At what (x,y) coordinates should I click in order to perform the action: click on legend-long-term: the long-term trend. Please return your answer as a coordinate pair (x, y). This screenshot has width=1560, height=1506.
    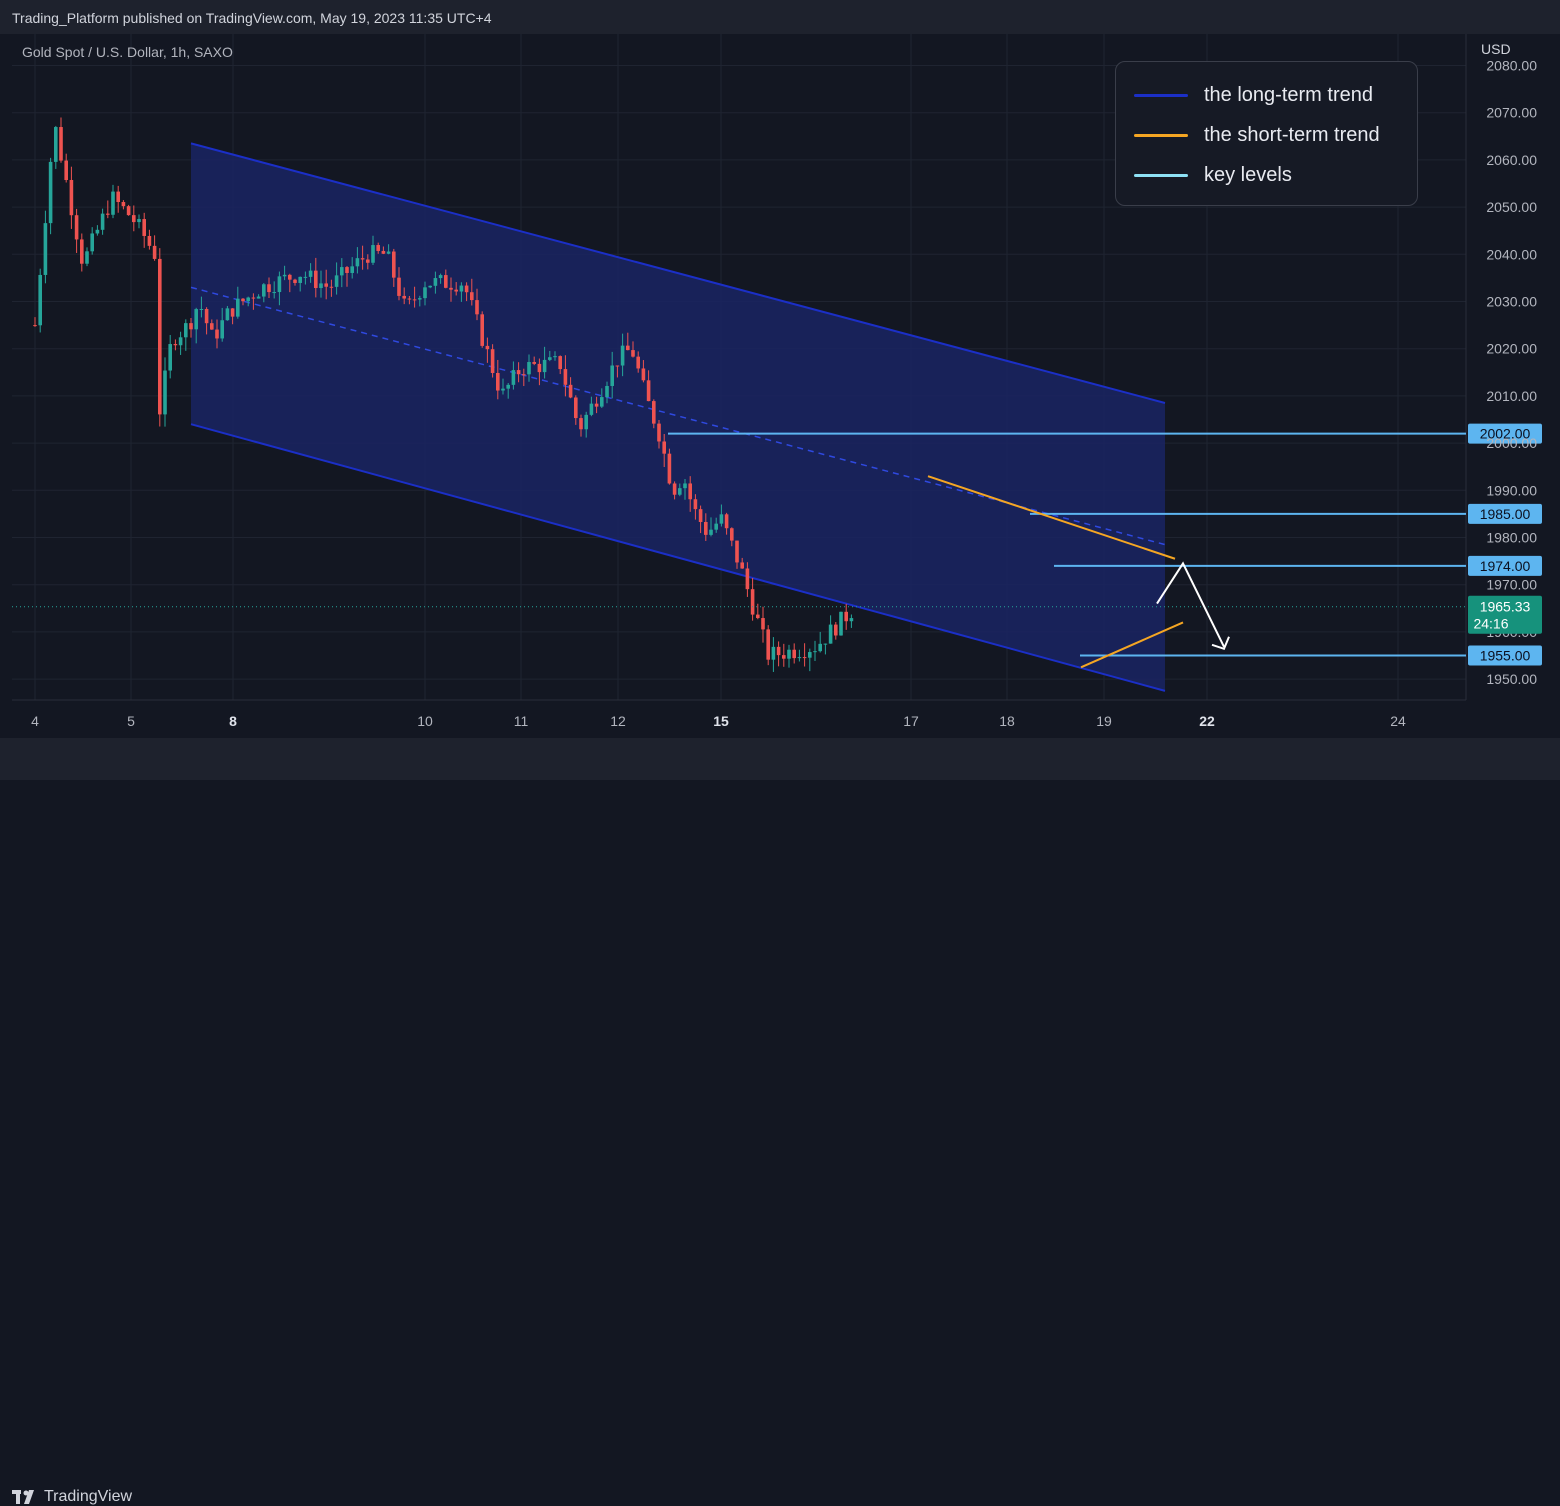
    Looking at the image, I should click on (1253, 95).